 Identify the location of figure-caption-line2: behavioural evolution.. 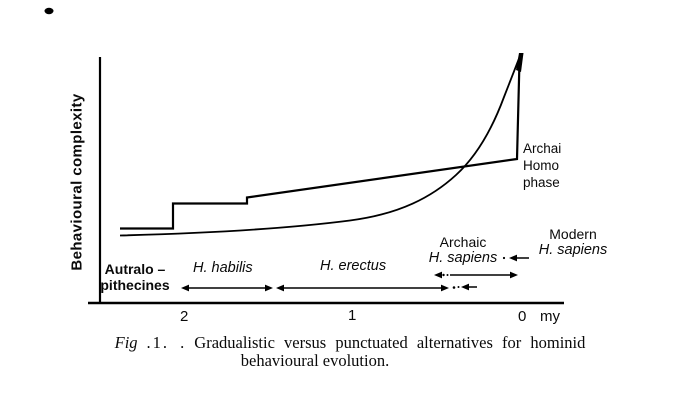
(315, 360).